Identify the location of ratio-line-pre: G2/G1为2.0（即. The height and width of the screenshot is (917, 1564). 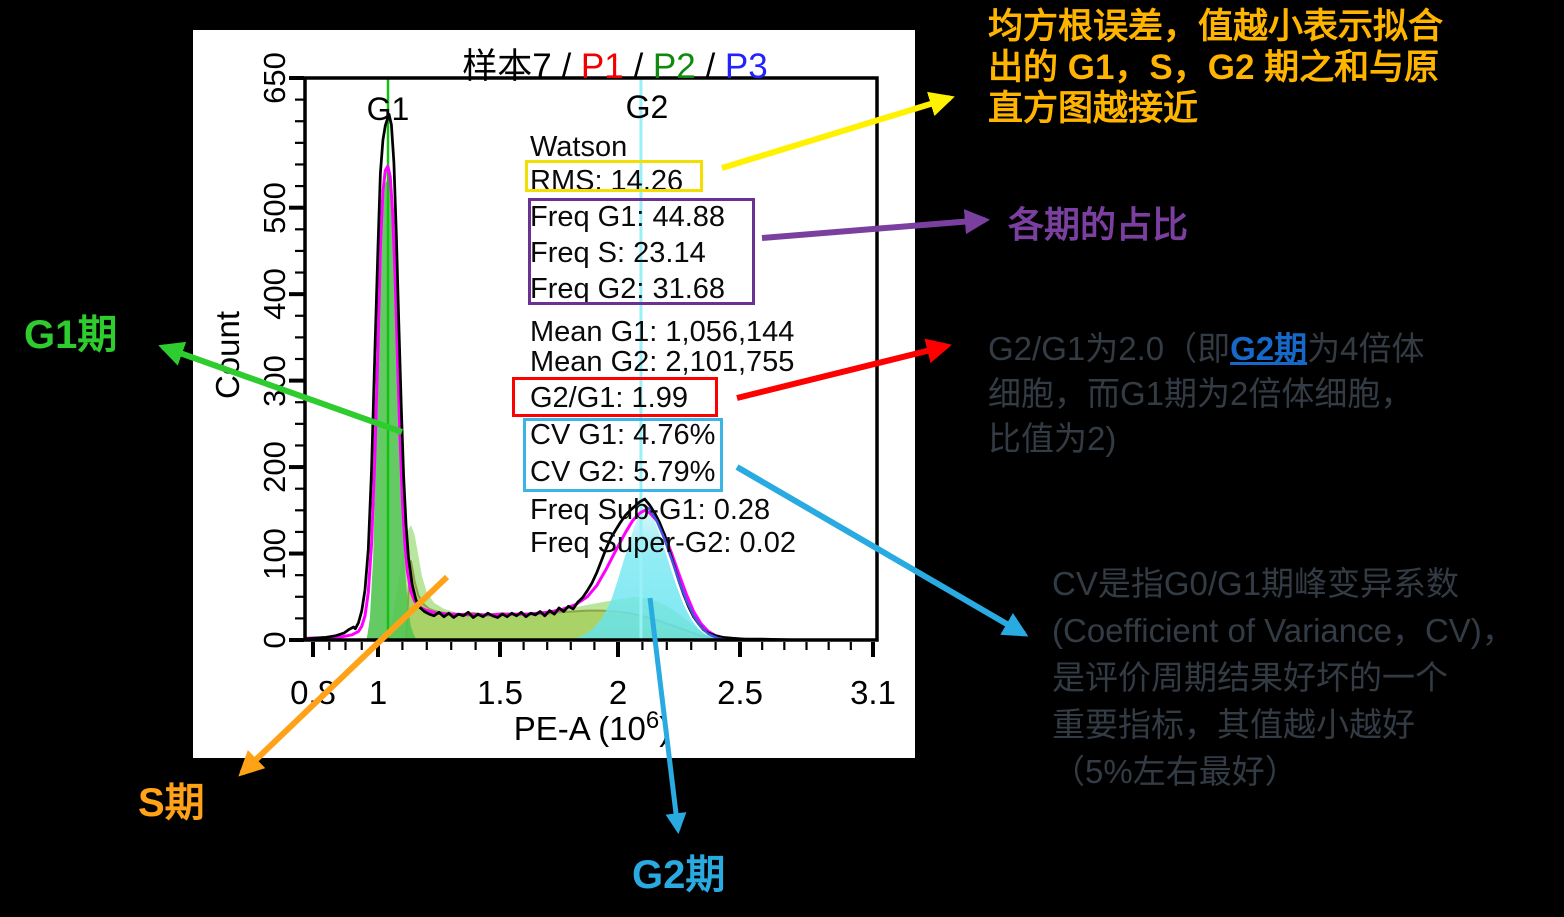
(1109, 348).